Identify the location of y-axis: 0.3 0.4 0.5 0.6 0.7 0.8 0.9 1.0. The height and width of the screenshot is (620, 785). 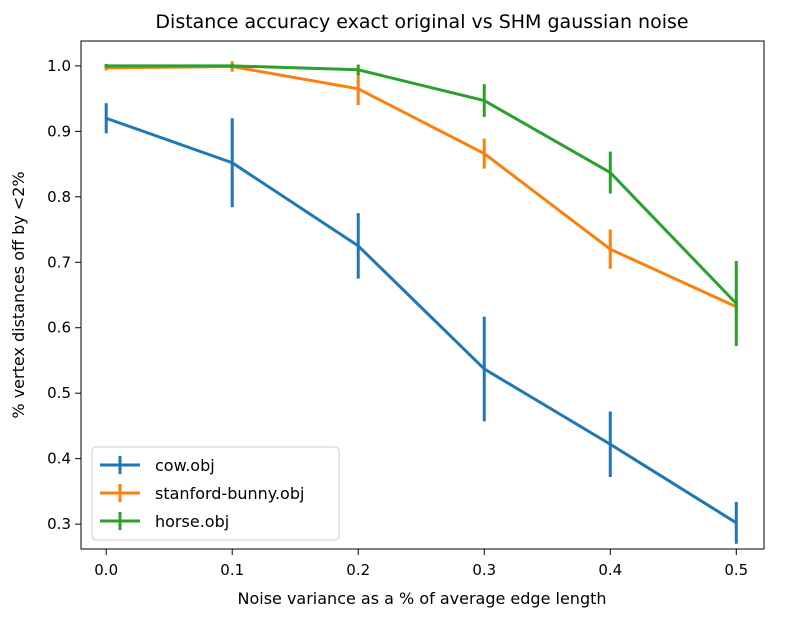
(64, 295).